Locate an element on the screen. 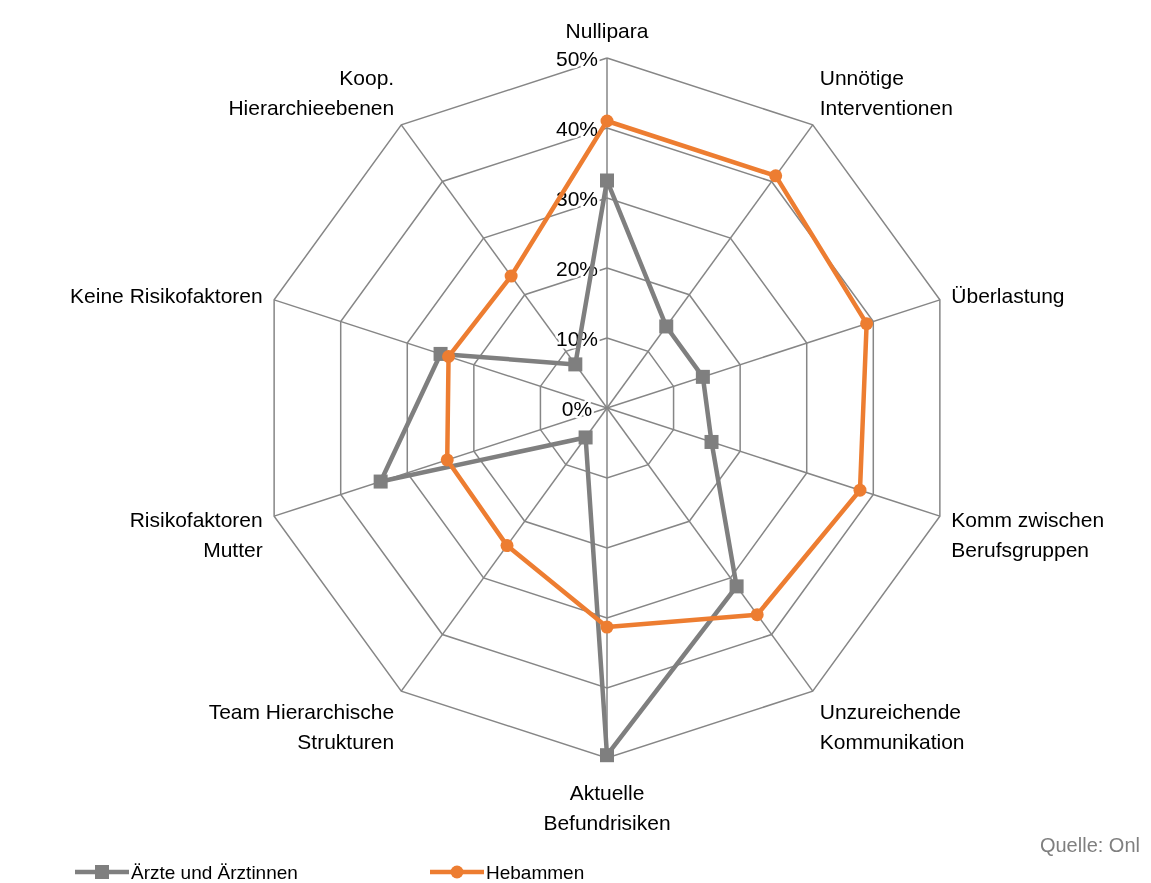  y-tick-label: 50% is located at coordinates (577, 58).